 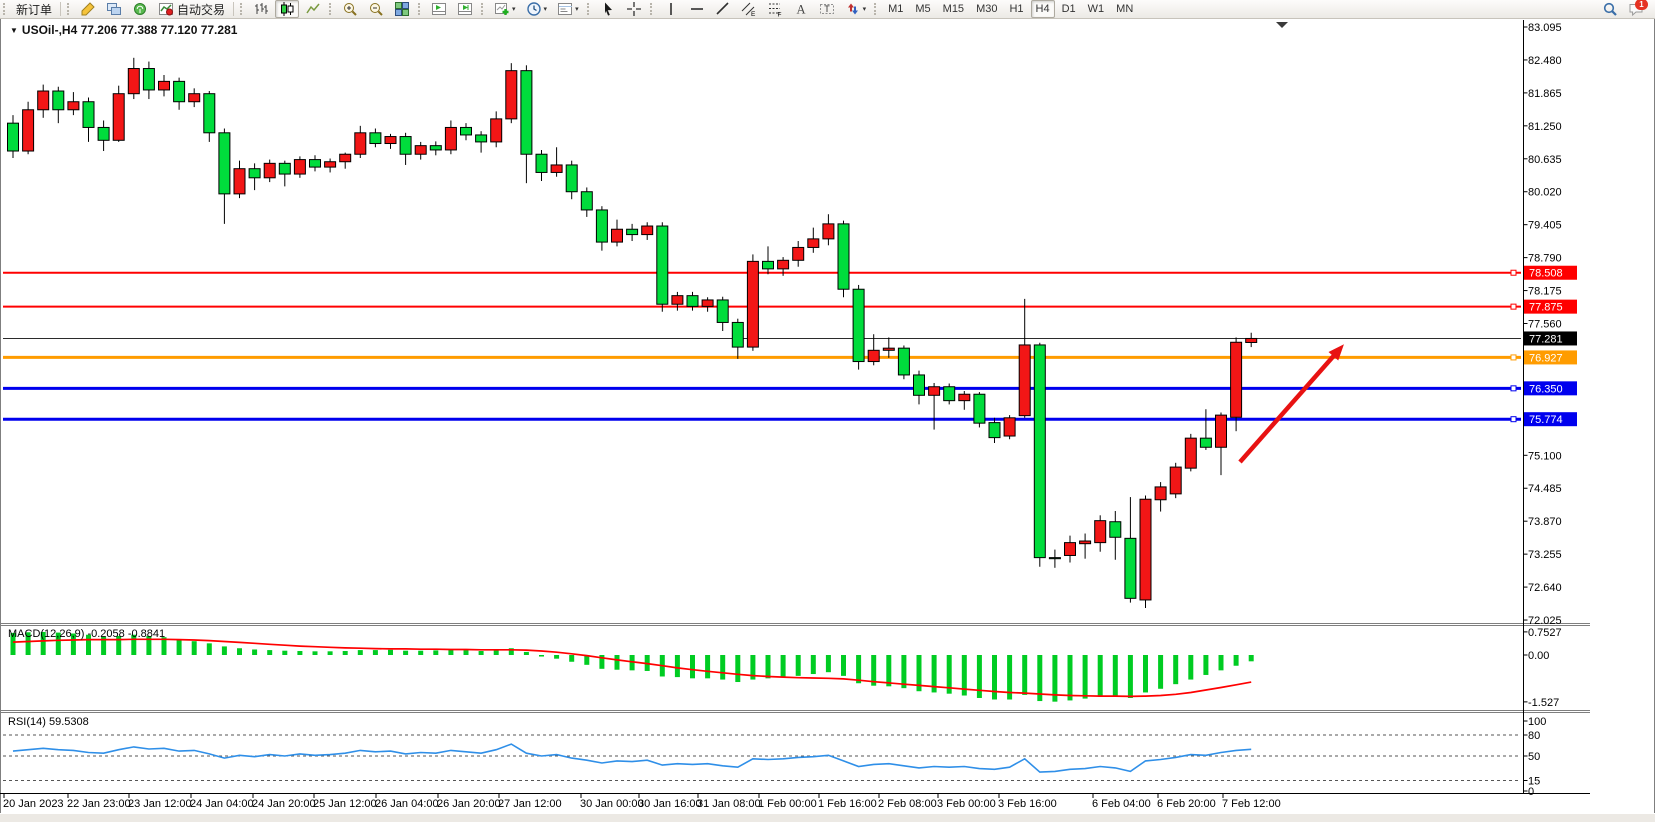 I want to click on timeframe-m1-button: M1, so click(x=896, y=9).